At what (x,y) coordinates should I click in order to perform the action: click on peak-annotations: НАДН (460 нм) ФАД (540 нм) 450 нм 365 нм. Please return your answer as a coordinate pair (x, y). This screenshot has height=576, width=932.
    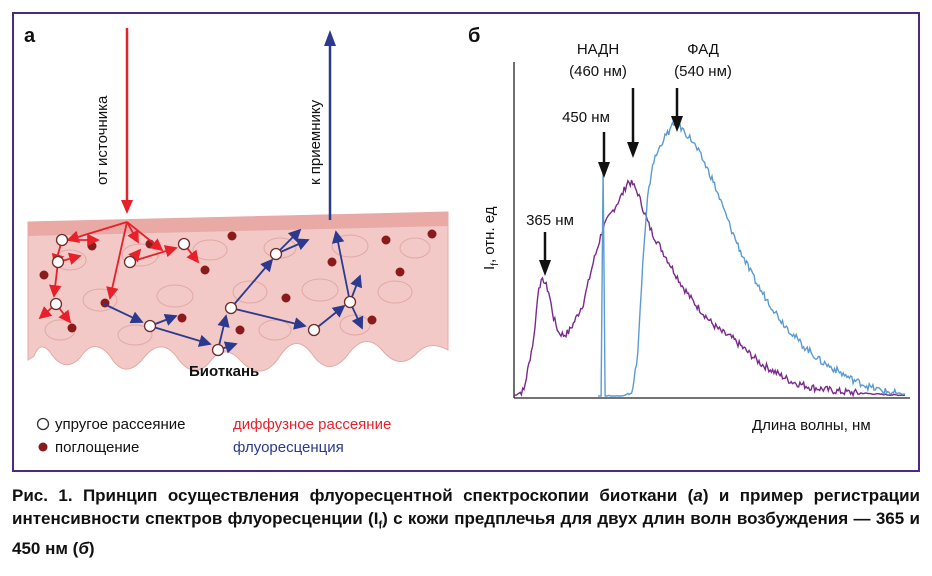
    Looking at the image, I should click on (629, 135).